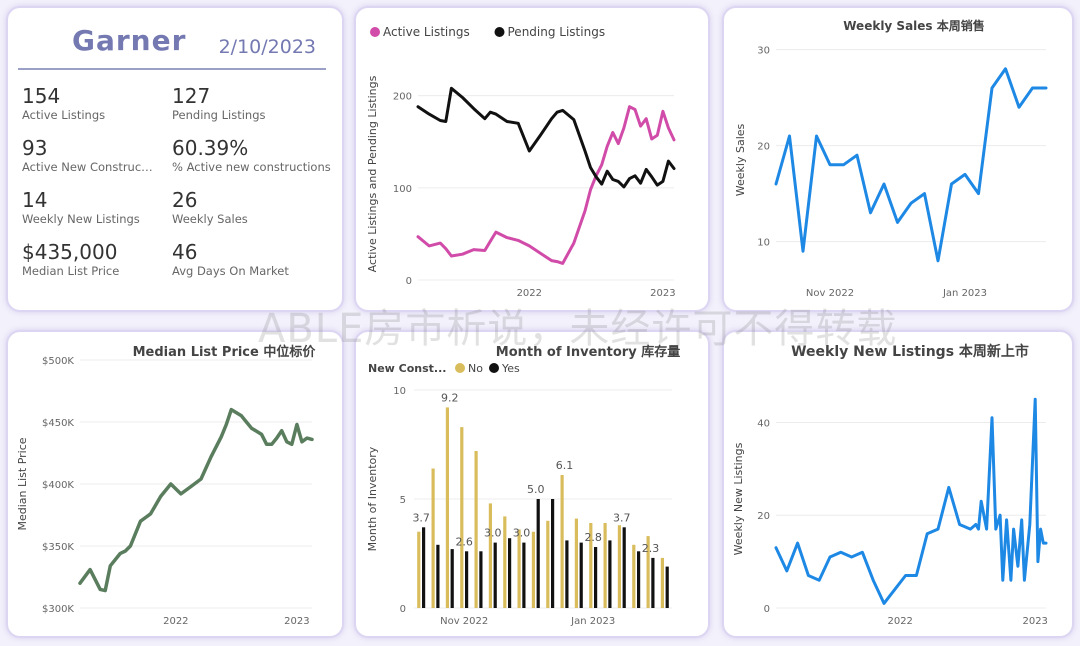 Image resolution: width=1080 pixels, height=646 pixels. What do you see at coordinates (98, 103) in the screenshot?
I see `kpi-active-listings: 154 Active Listings` at bounding box center [98, 103].